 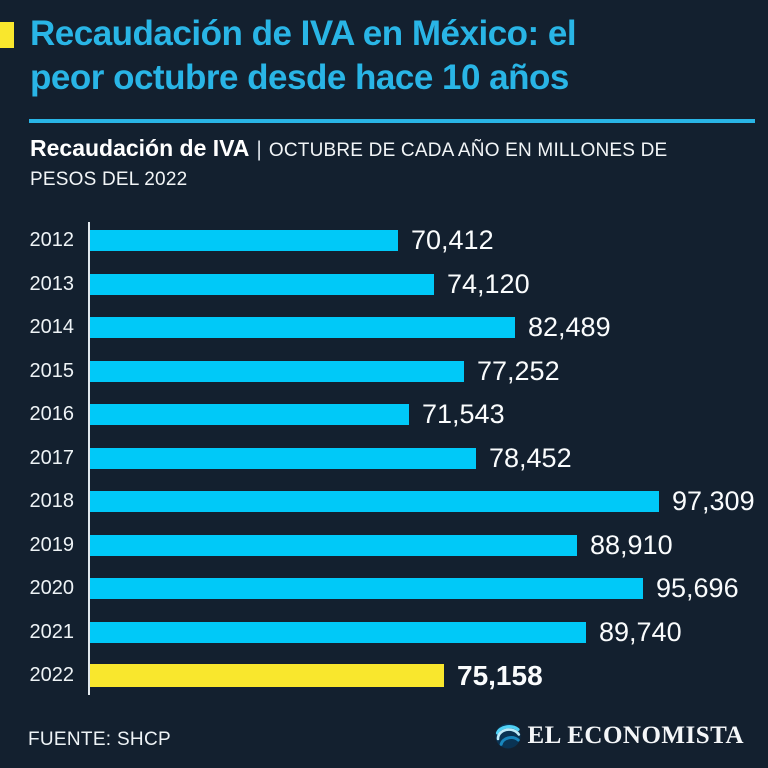 I want to click on year-label: 2014, so click(x=52, y=327).